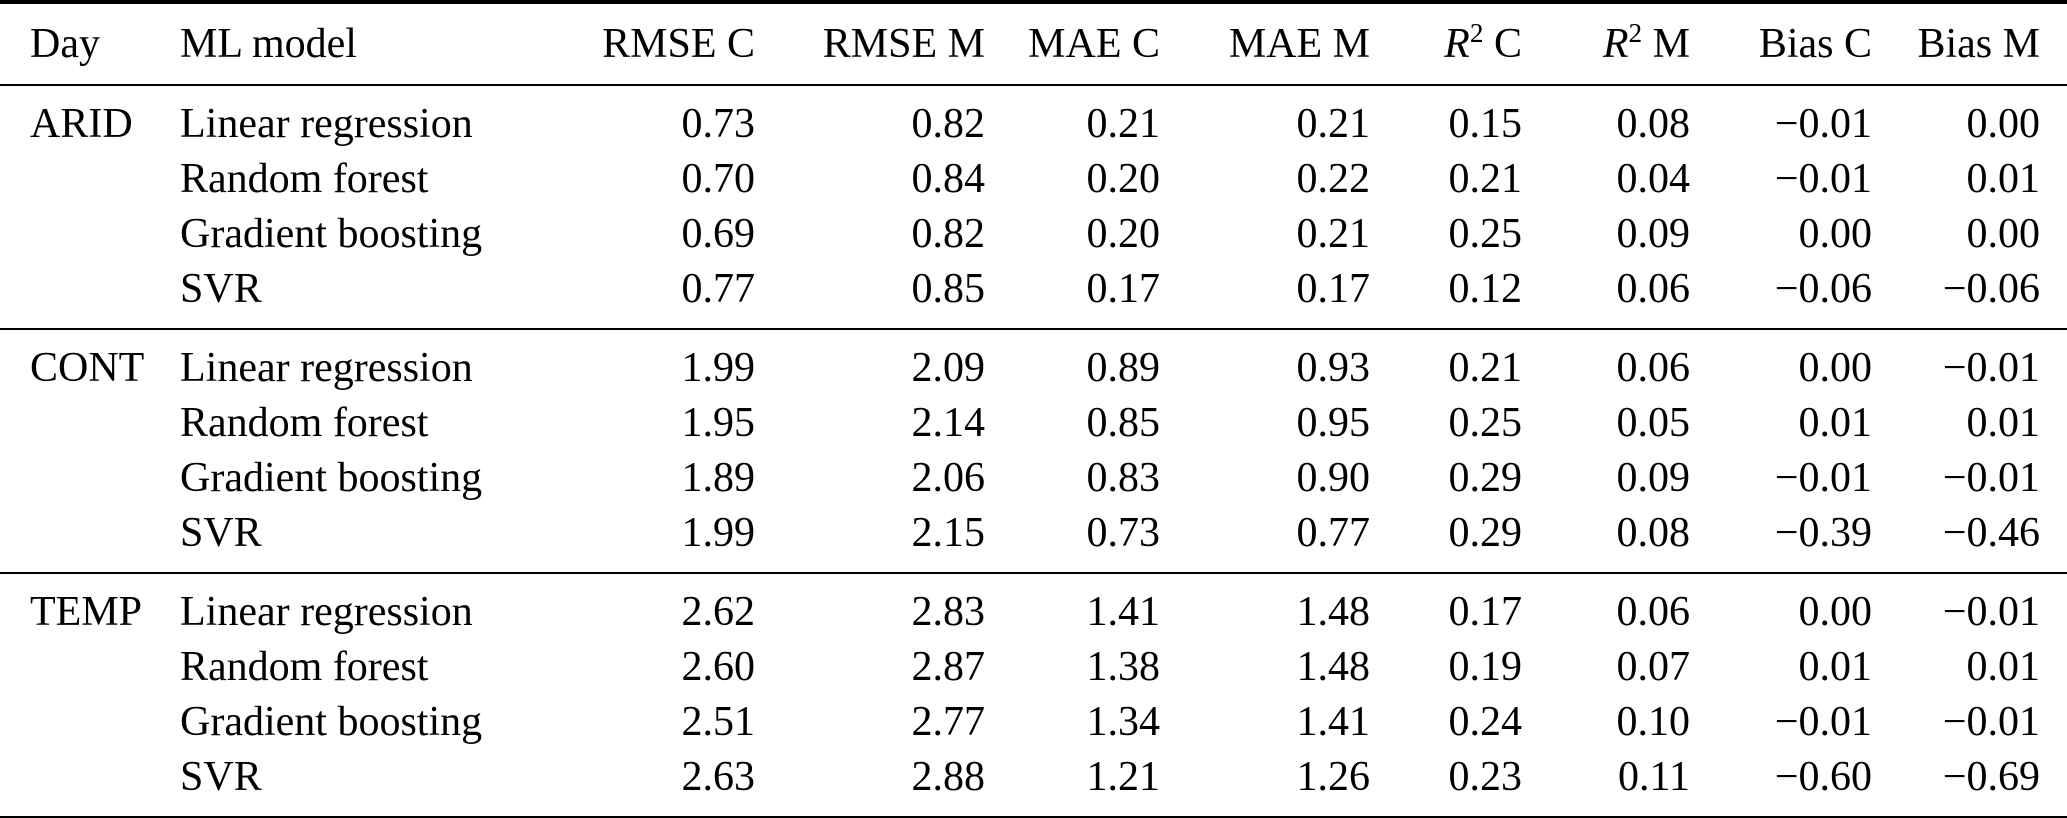  Describe the element at coordinates (1123, 777) in the screenshot. I see `metric-cell-mae_c: 1.21` at that location.